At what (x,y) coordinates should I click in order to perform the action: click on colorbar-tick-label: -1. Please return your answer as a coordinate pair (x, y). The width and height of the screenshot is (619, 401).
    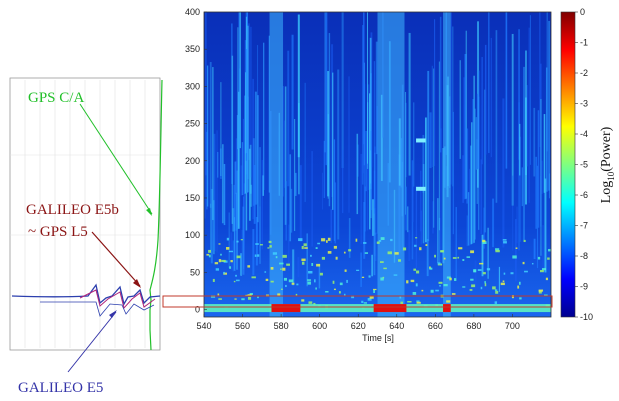
    Looking at the image, I should click on (584, 43).